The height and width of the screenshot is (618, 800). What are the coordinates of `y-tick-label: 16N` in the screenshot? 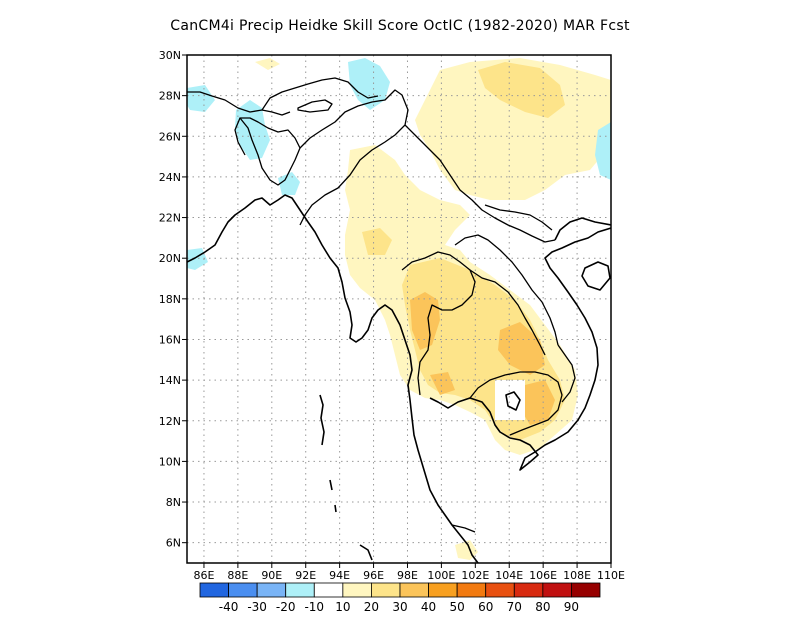 It's located at (170, 339).